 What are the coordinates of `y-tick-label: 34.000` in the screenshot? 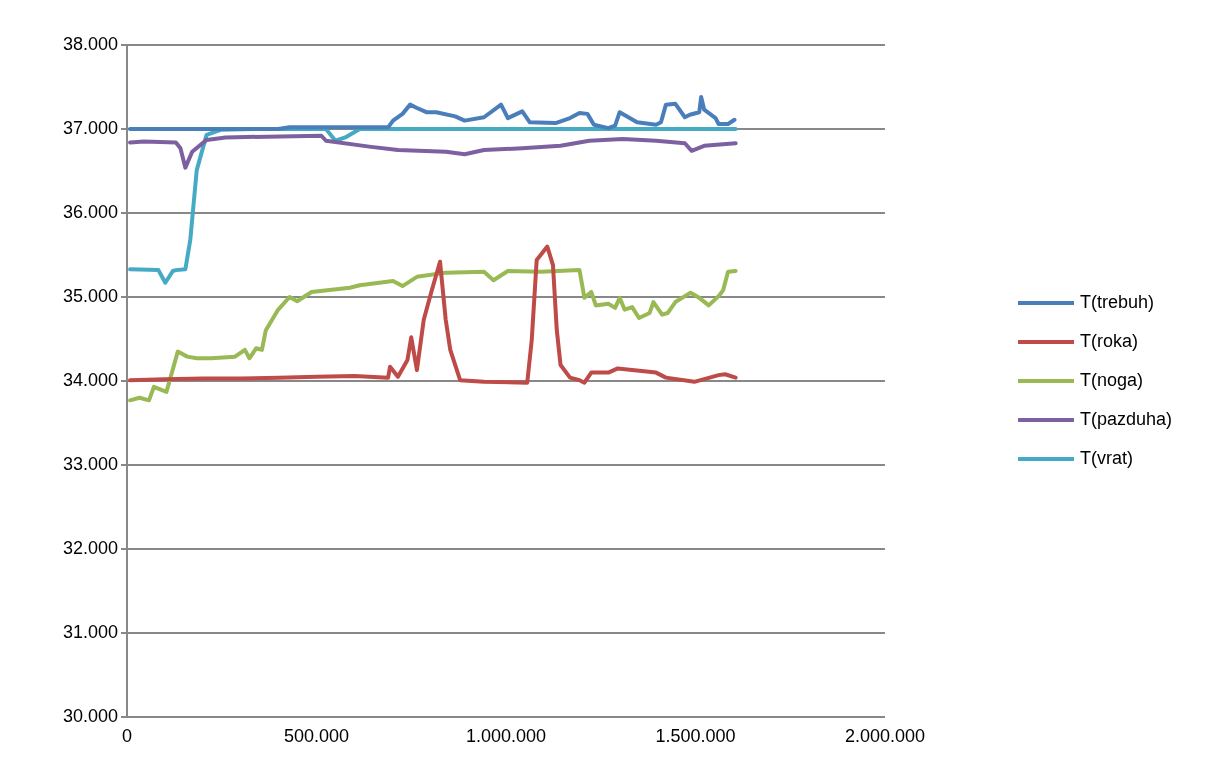 It's located at (90, 379).